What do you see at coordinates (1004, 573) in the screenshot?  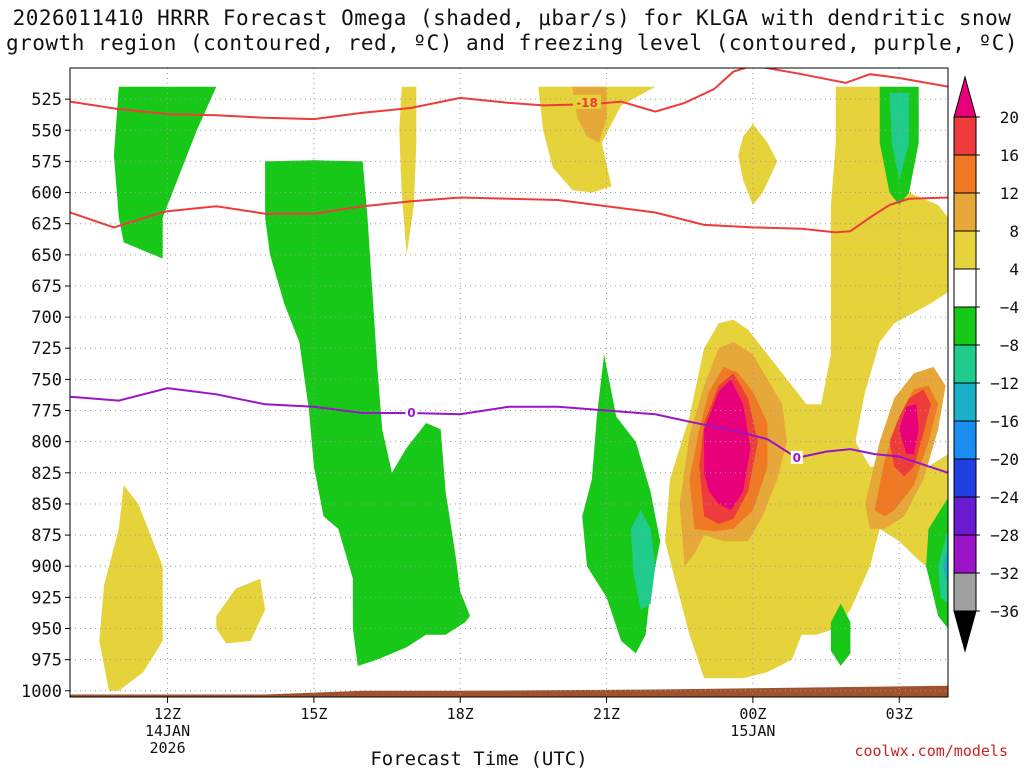 I see `colorbar-label-12: −32` at bounding box center [1004, 573].